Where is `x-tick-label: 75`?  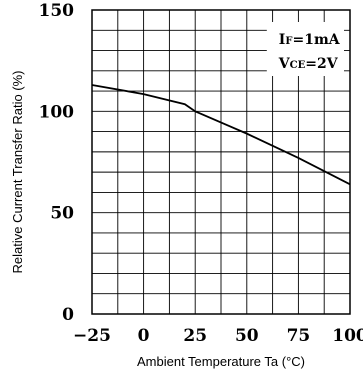
x-tick-label: 75 is located at coordinates (299, 336).